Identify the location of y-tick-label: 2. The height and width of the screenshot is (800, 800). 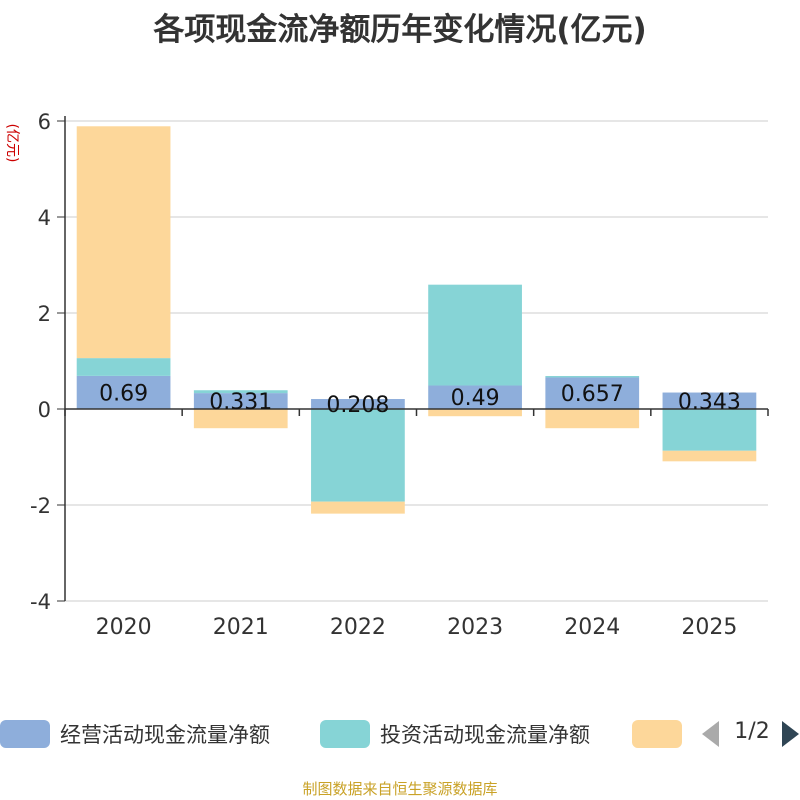
(44, 314).